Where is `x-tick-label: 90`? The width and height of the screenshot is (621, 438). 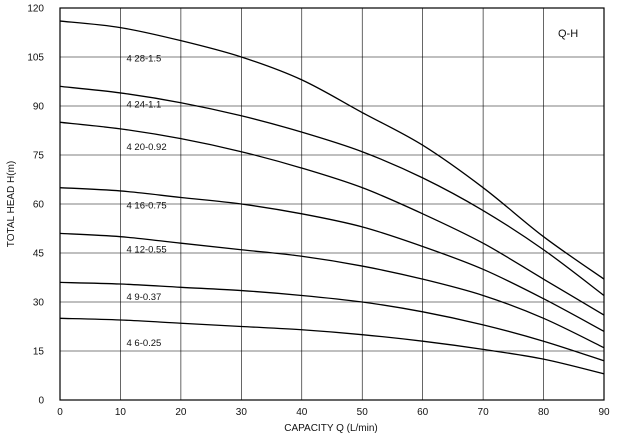 x-tick-label: 90 is located at coordinates (604, 412).